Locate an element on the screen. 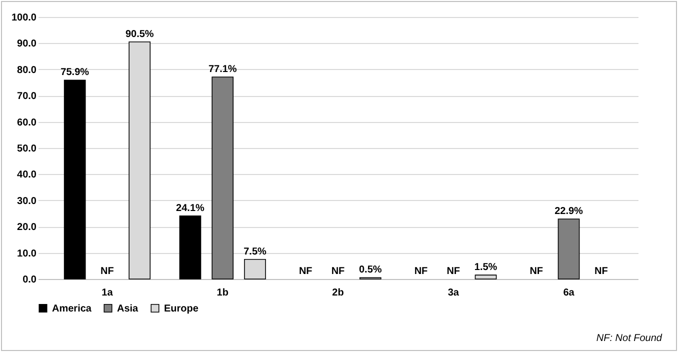 The height and width of the screenshot is (352, 678). data-label: 7.5% is located at coordinates (255, 252).